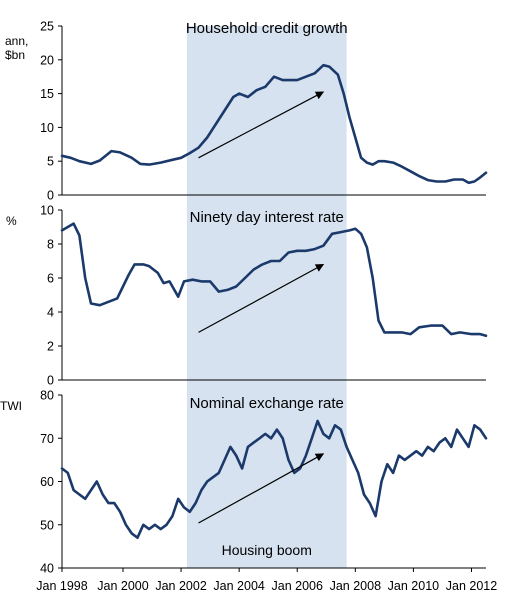  What do you see at coordinates (50, 245) in the screenshot?
I see `y-tick-label: 8` at bounding box center [50, 245].